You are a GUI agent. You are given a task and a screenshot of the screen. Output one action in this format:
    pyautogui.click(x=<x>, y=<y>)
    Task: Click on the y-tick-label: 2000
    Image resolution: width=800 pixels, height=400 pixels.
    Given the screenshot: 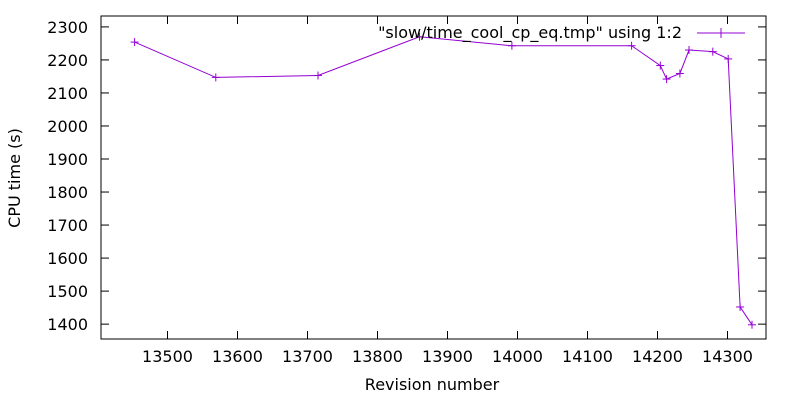 What is the action you would take?
    pyautogui.click(x=67, y=126)
    